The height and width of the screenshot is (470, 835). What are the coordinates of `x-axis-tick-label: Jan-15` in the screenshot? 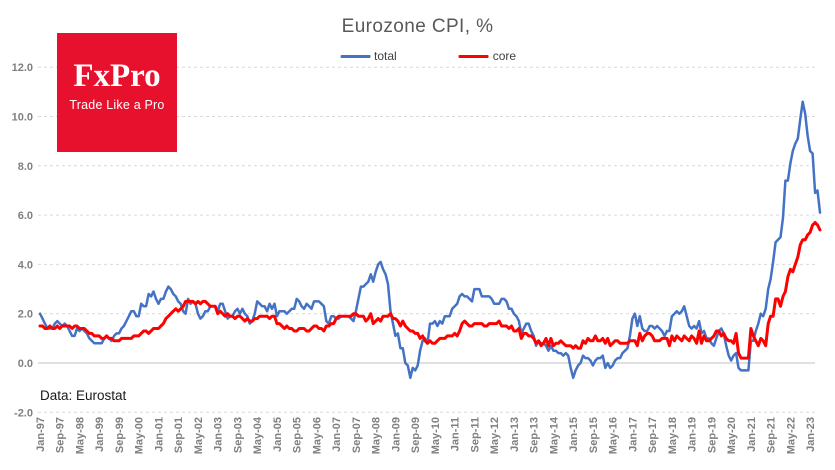 It's located at (574, 434).